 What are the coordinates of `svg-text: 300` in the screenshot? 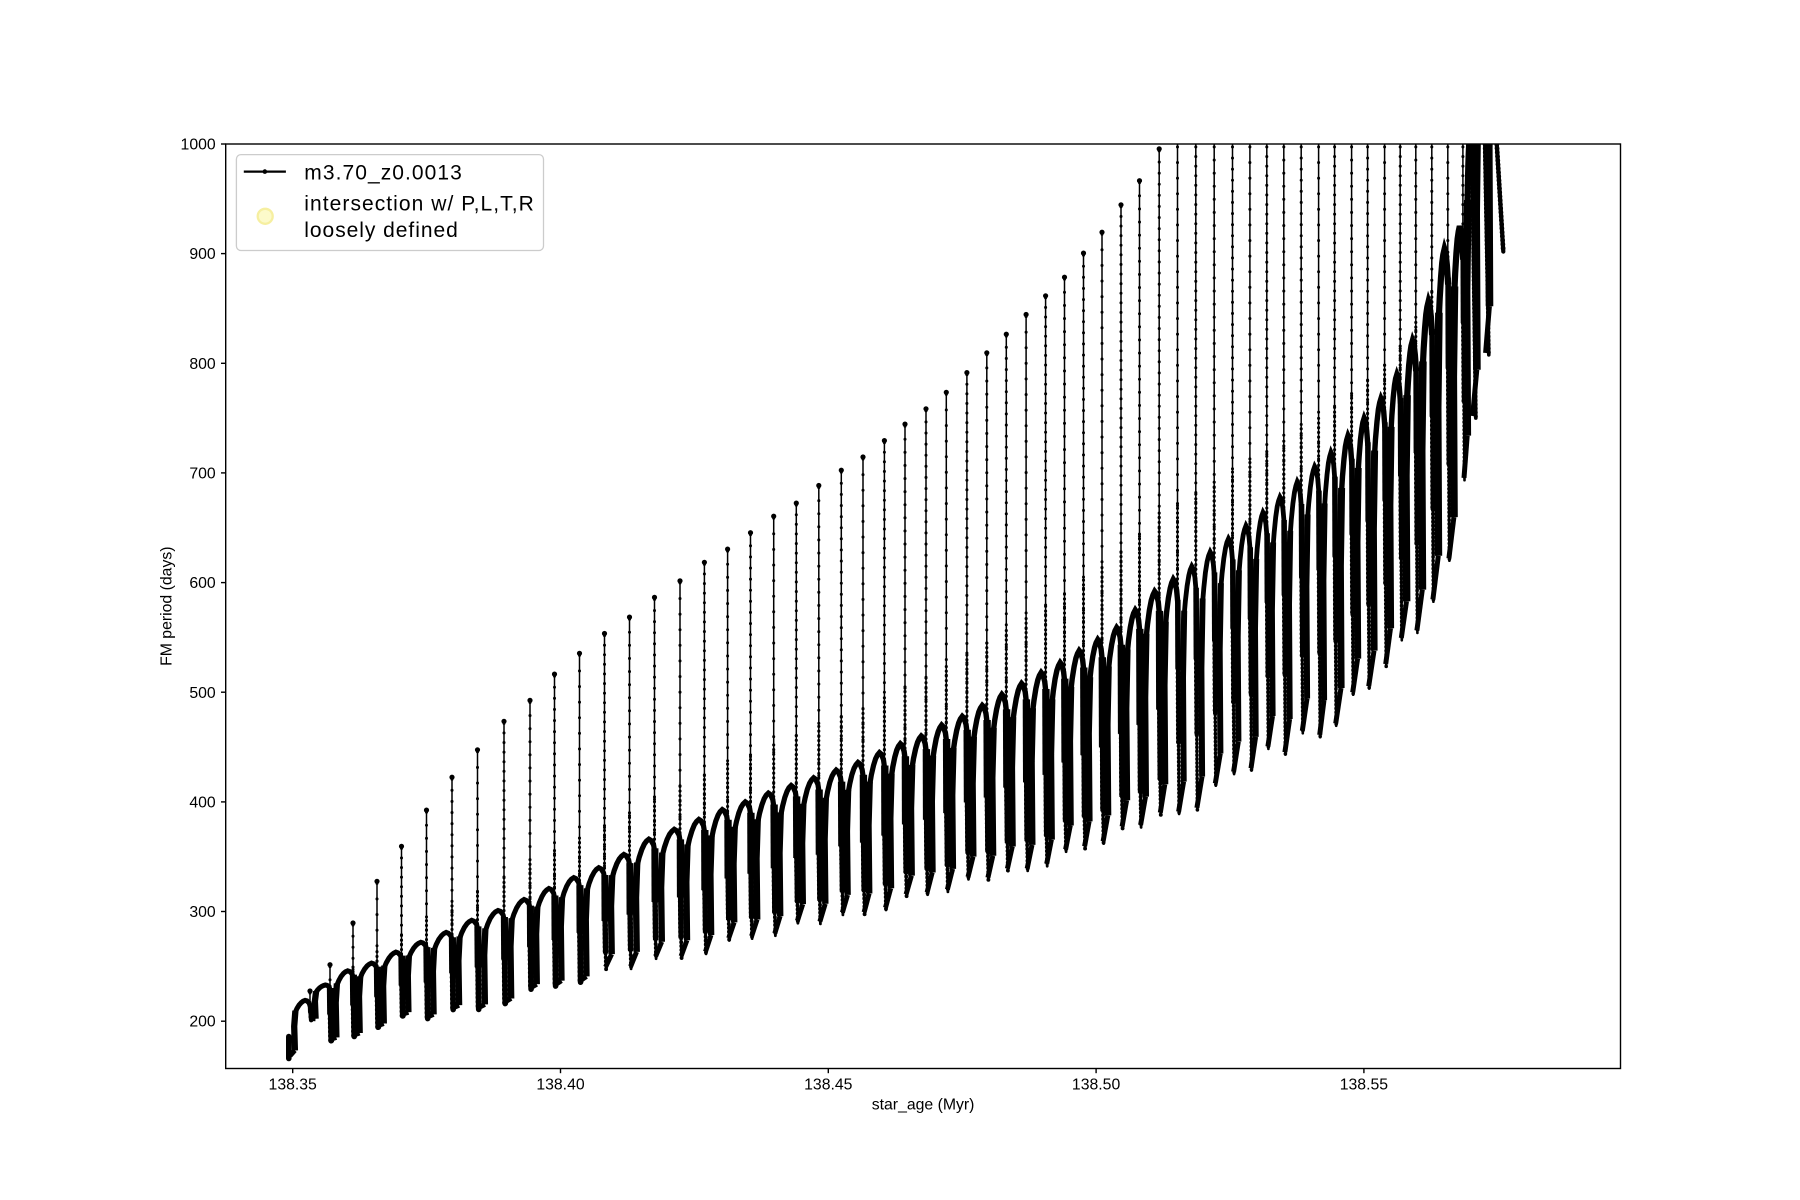 It's located at (202, 912).